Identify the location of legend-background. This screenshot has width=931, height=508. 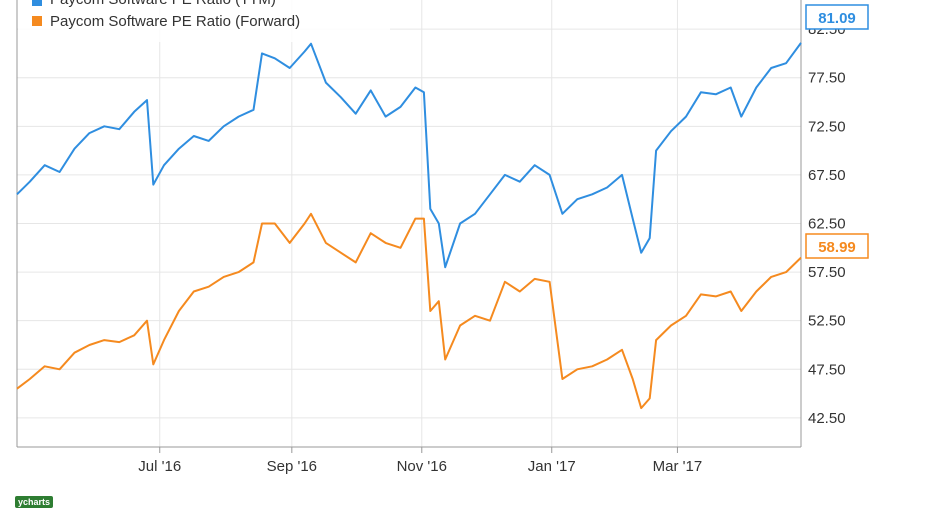
(204, 21).